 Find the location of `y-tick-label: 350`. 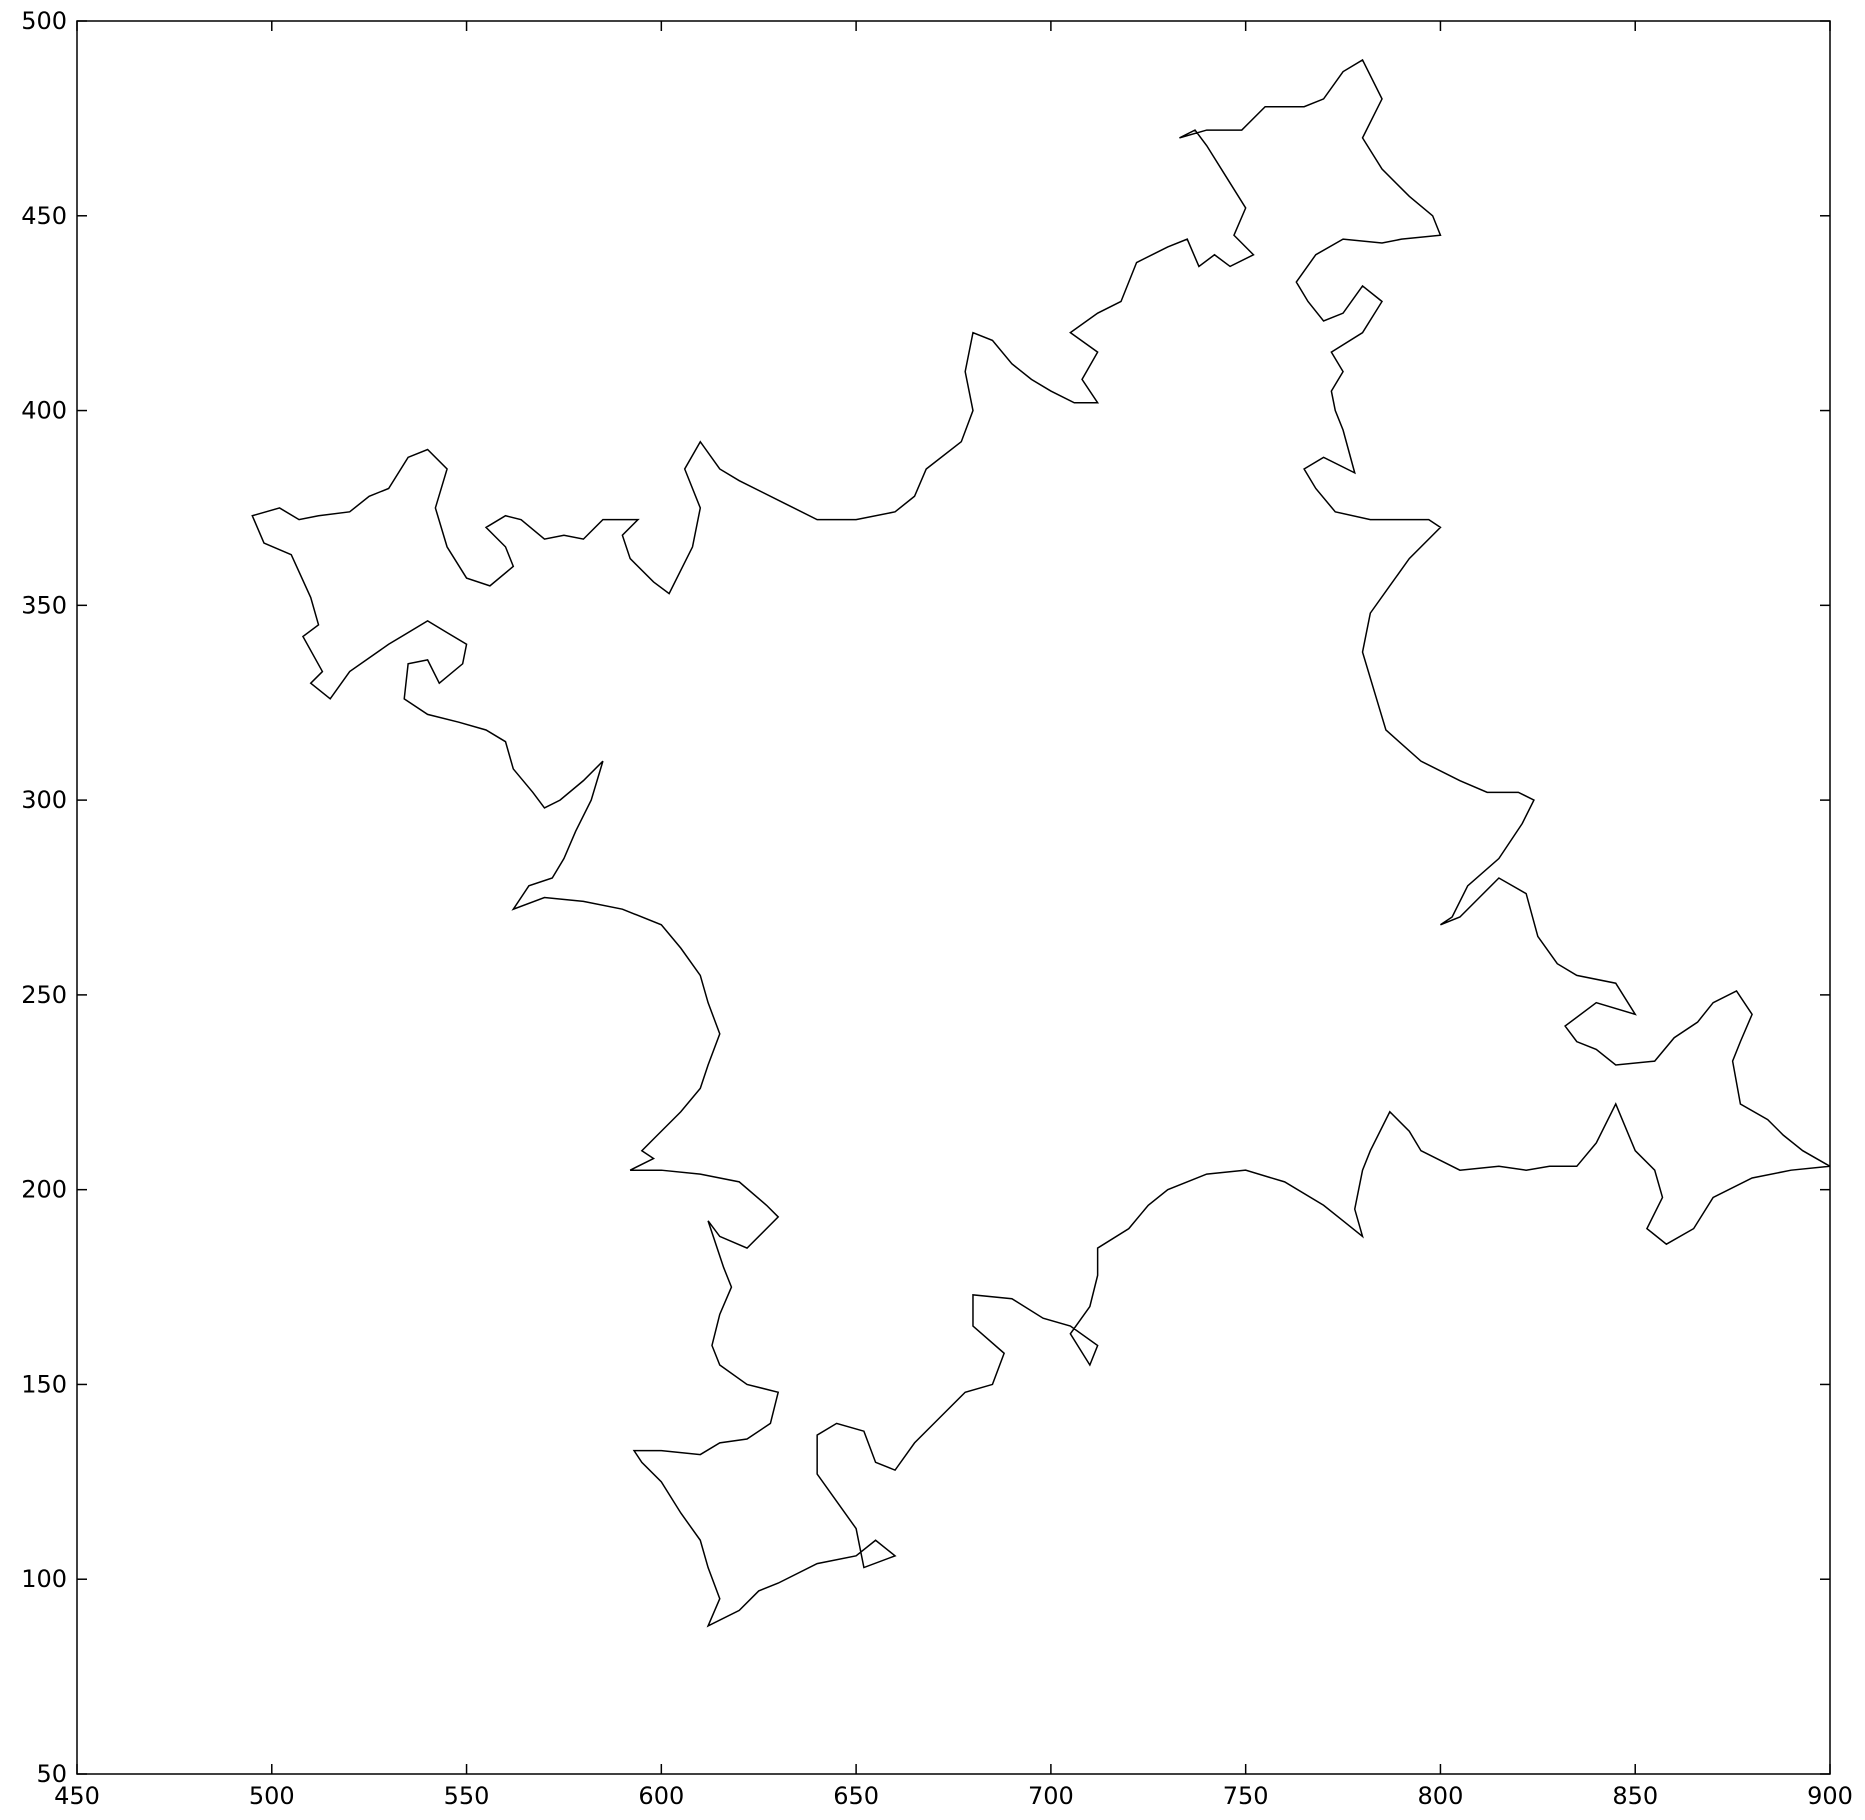

y-tick-label: 350 is located at coordinates (44, 605).